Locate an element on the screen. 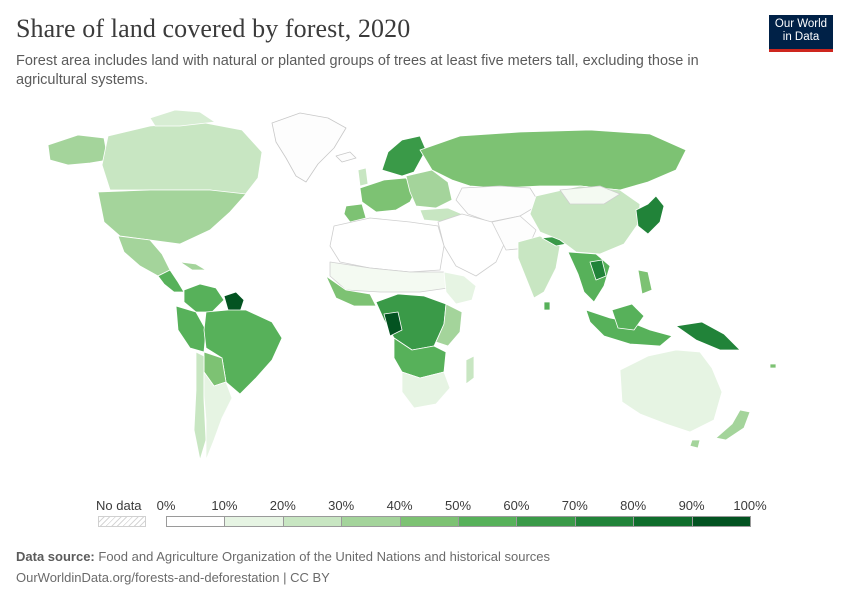 Image resolution: width=850 pixels, height=600 pixels. peru-ecuador is located at coordinates (191, 329).